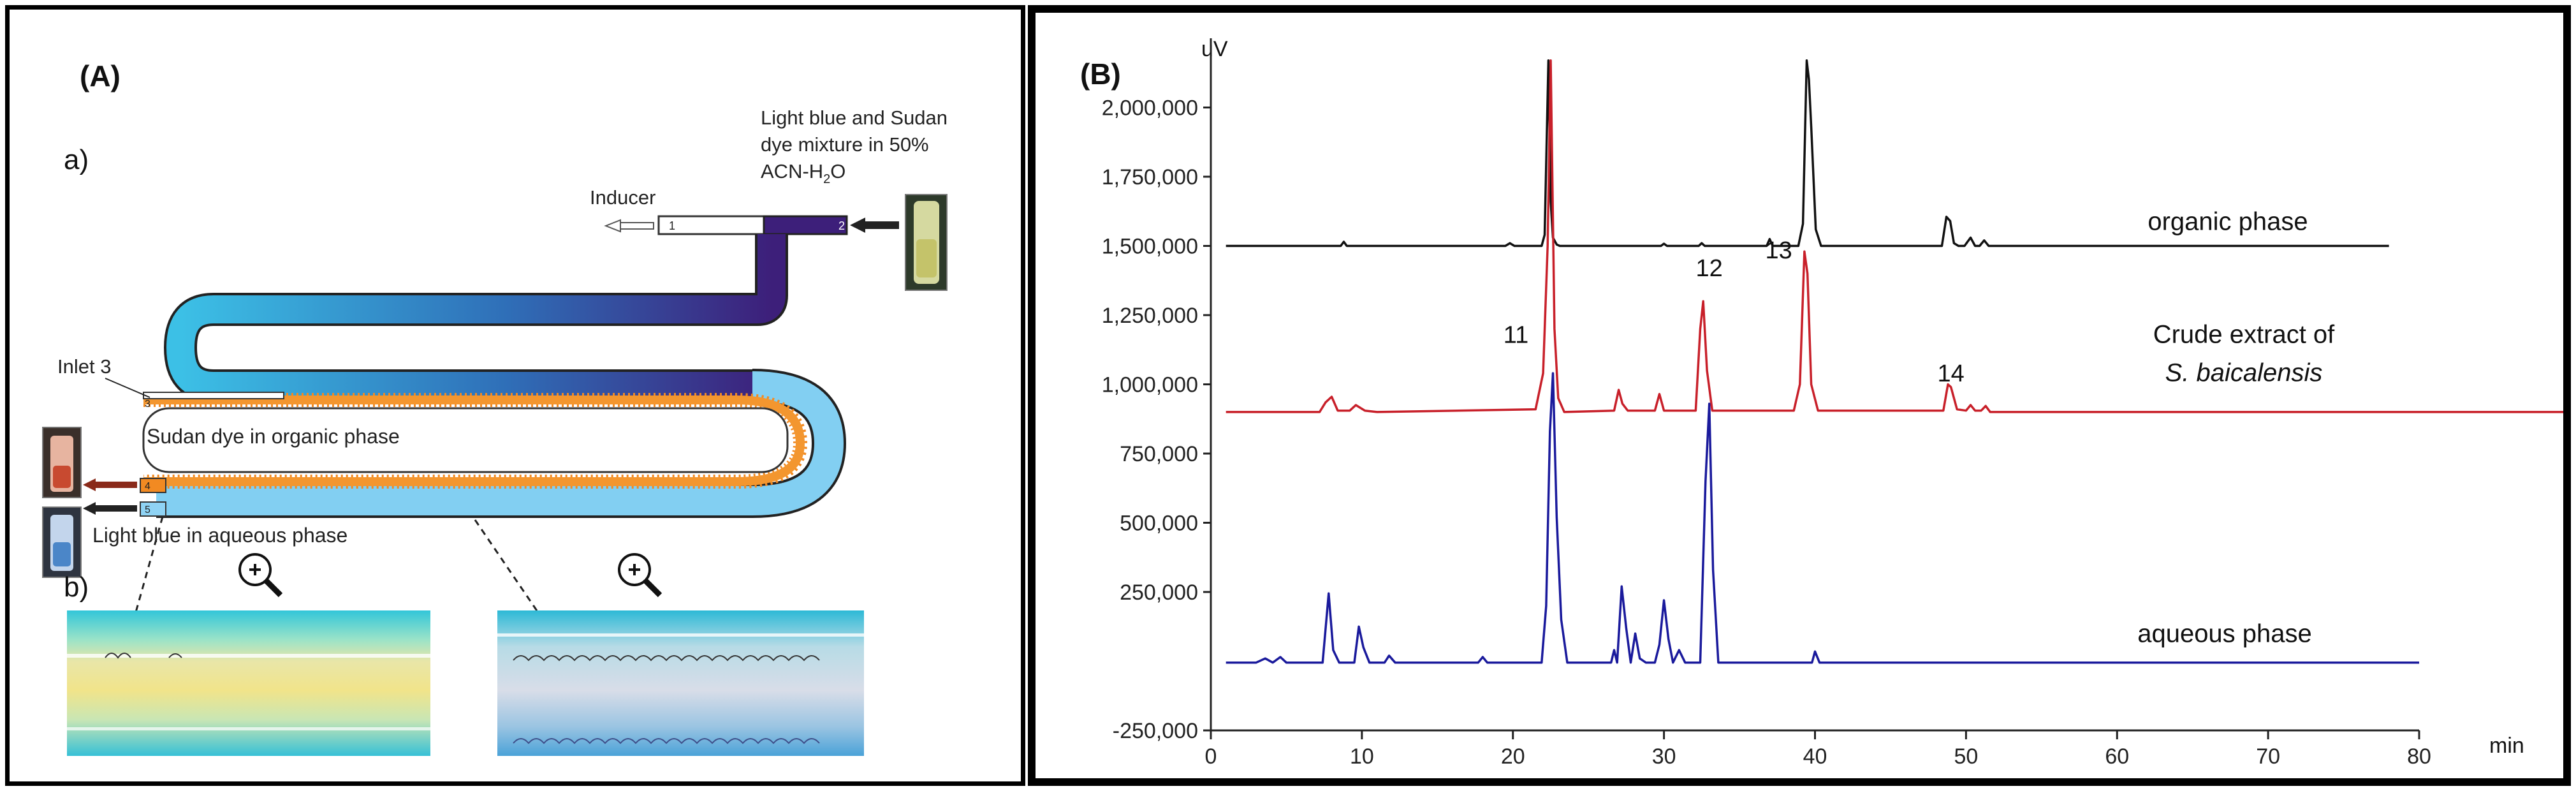 This screenshot has height=791, width=2576. What do you see at coordinates (2224, 634) in the screenshot?
I see `series-label-aqueous: aqueous phase` at bounding box center [2224, 634].